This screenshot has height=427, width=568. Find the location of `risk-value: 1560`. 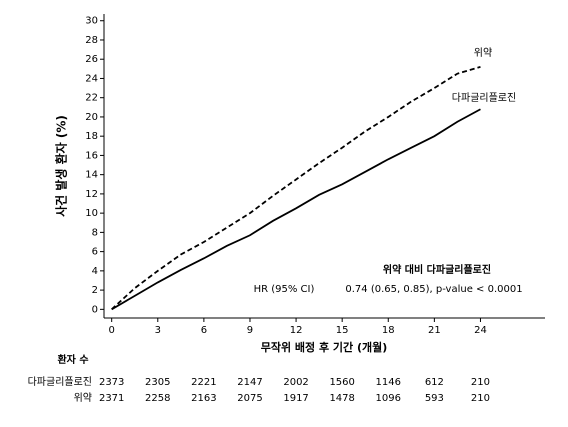

risk-value: 1560 is located at coordinates (341, 382).